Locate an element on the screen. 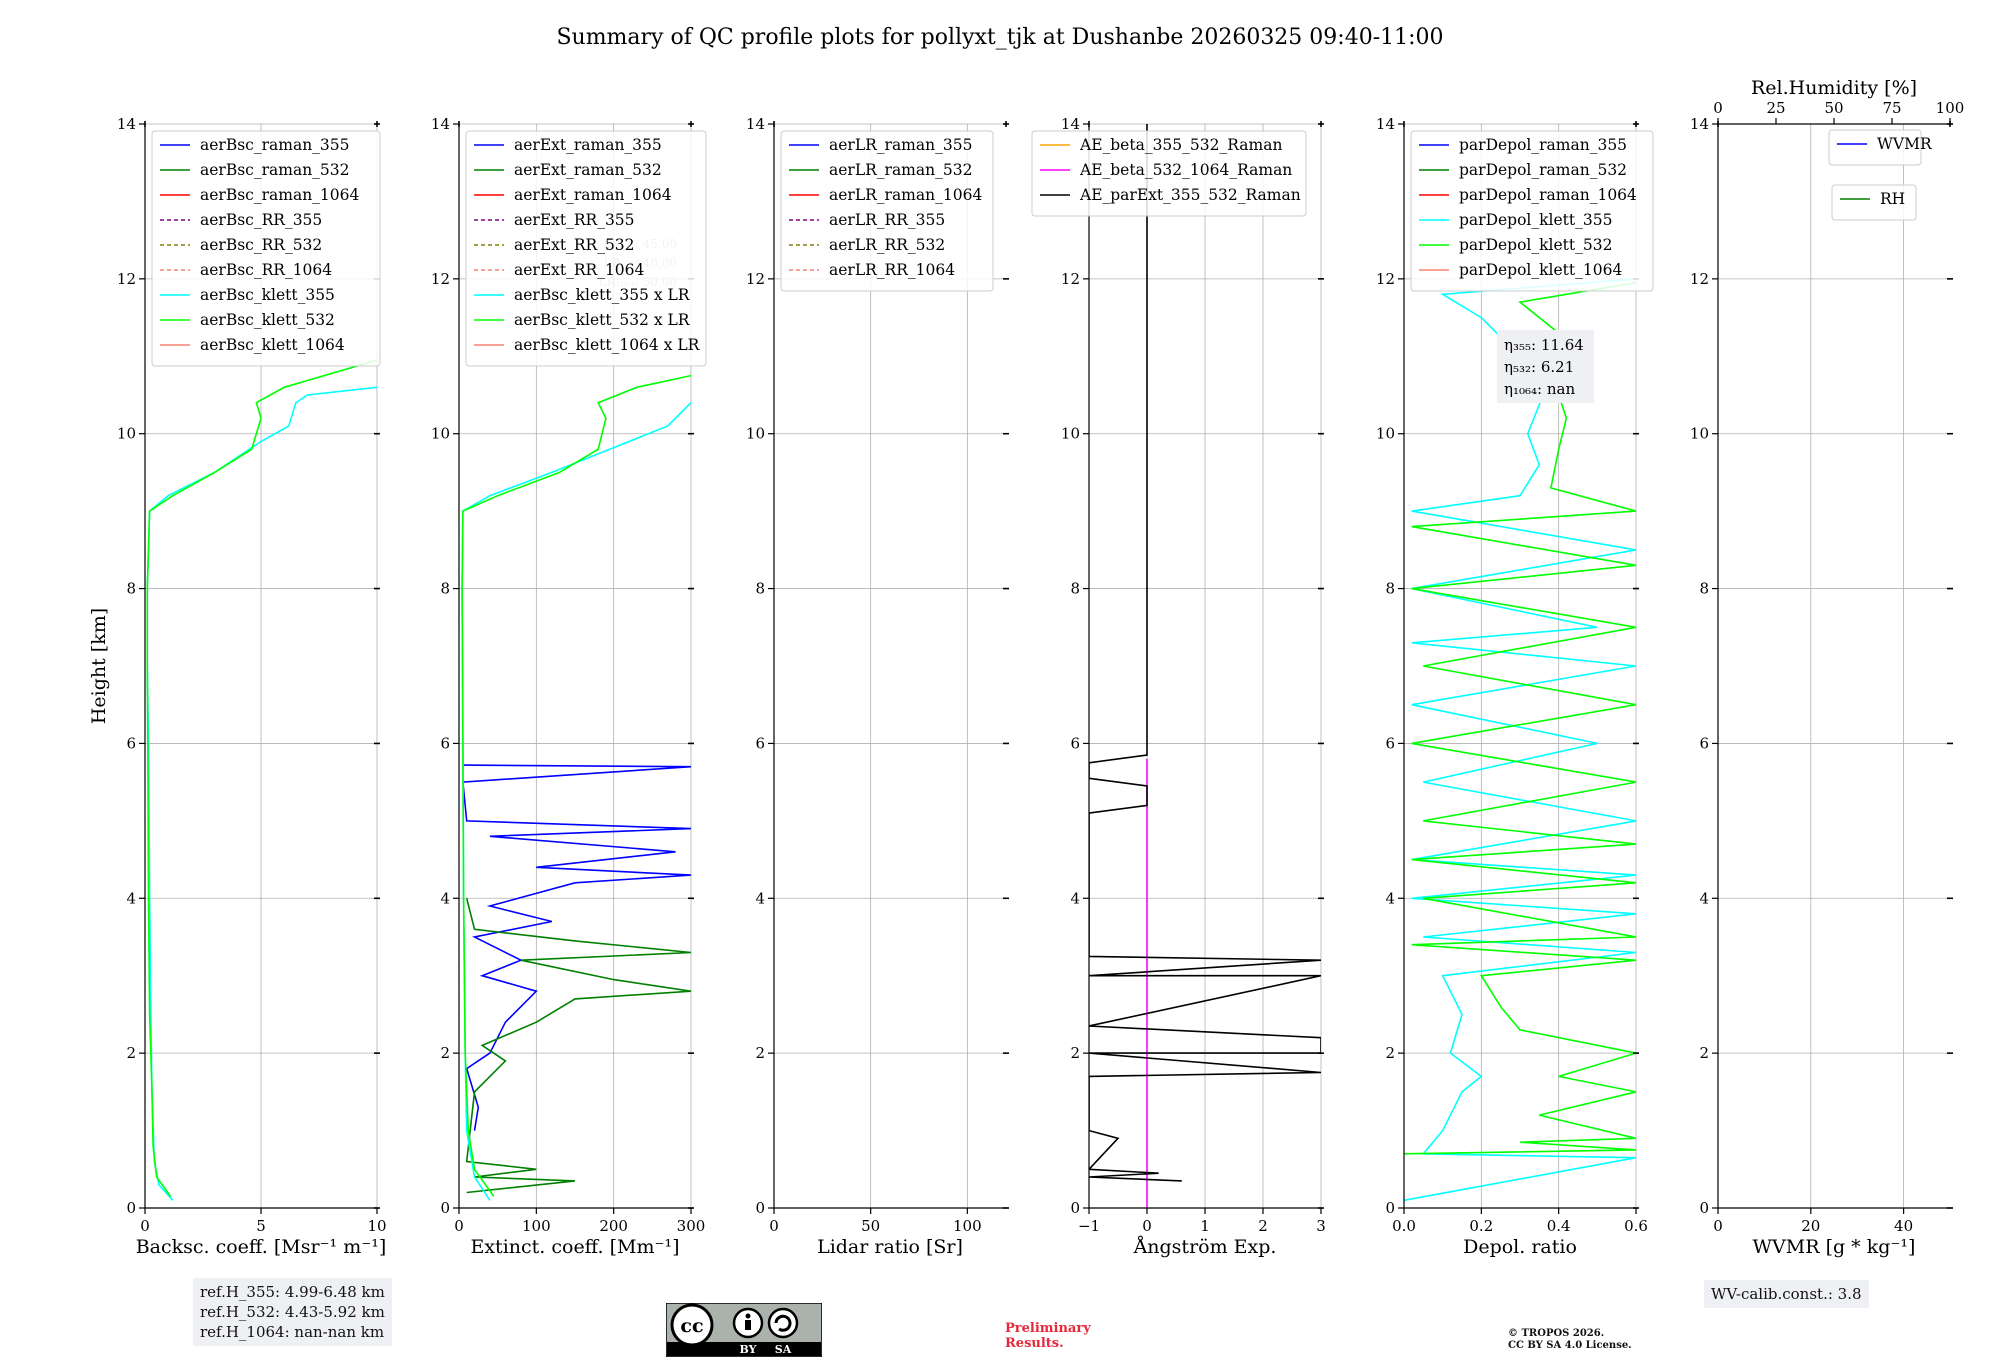  legend-entry: aerExt_RR_355 is located at coordinates (574, 220).